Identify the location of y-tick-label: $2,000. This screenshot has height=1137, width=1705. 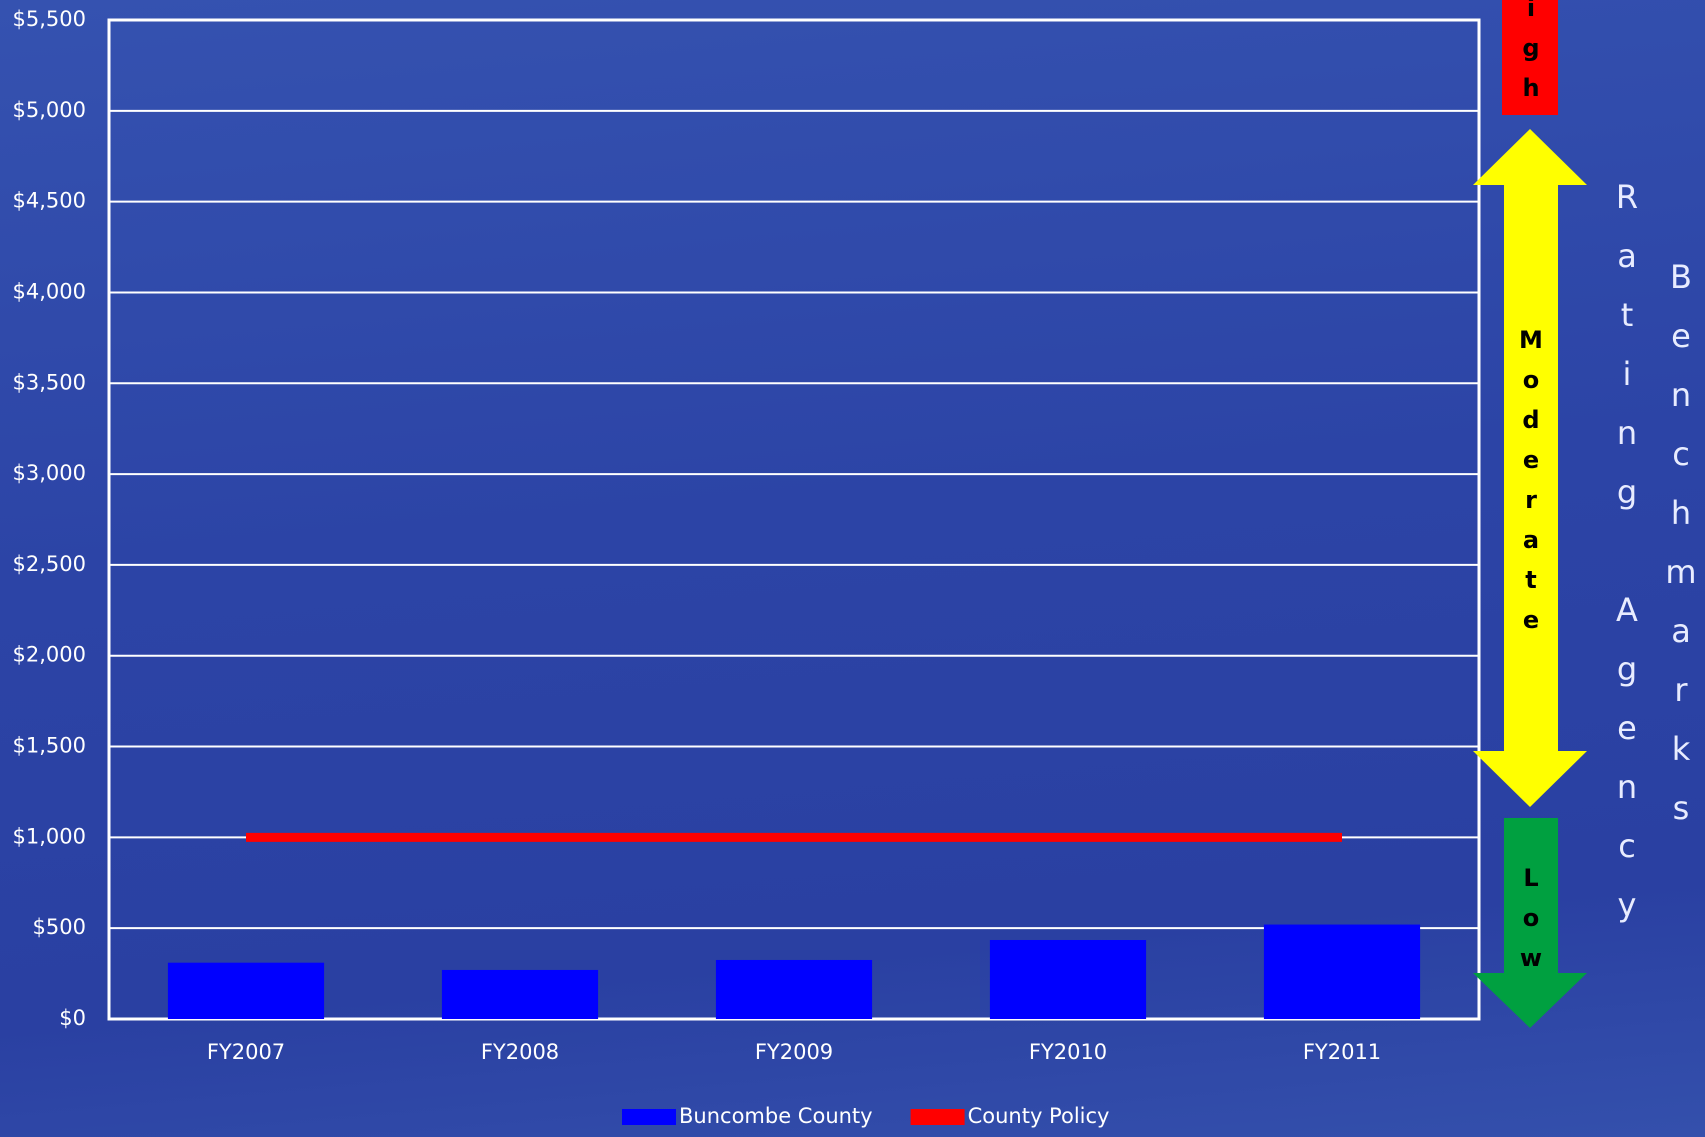
(49, 655).